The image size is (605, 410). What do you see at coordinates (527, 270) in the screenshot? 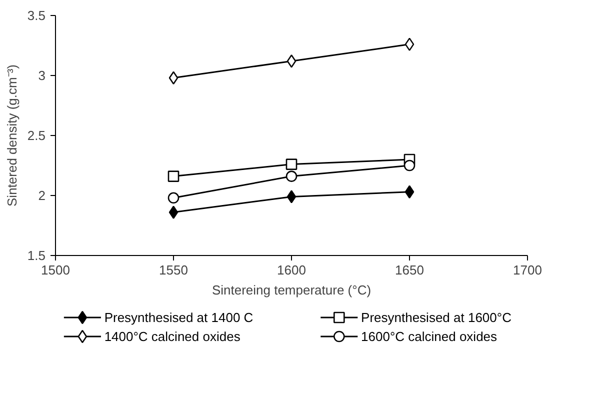
I see `x-tick-label: 1700` at bounding box center [527, 270].